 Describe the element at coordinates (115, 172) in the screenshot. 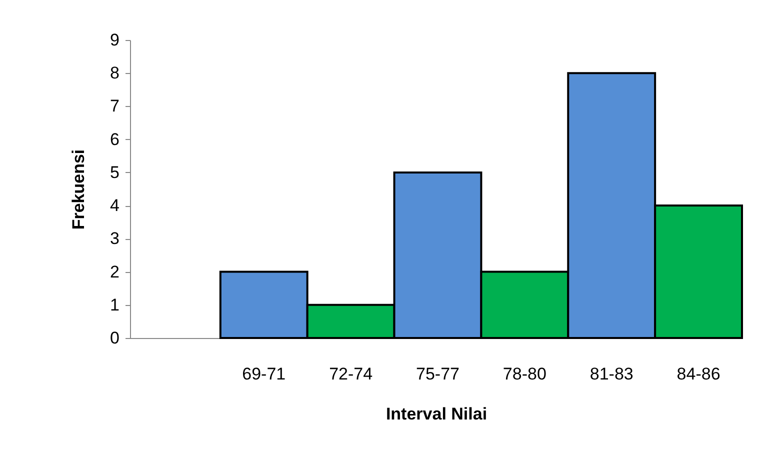

I see `y-tick-label: 5` at that location.